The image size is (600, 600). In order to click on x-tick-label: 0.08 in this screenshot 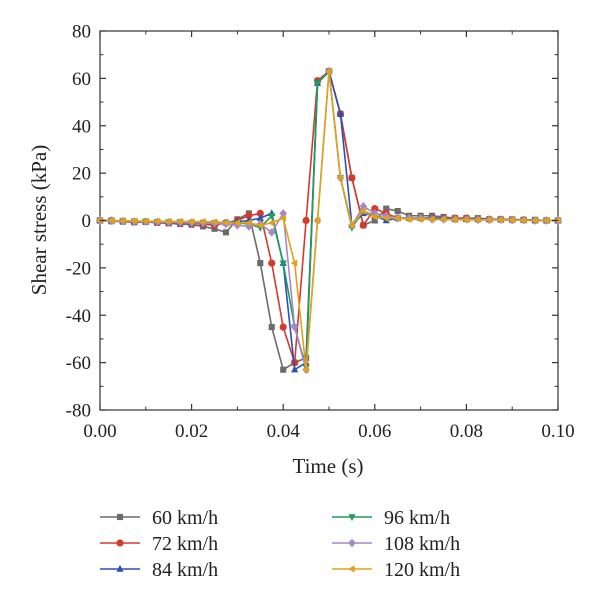, I will do `click(466, 431)`.